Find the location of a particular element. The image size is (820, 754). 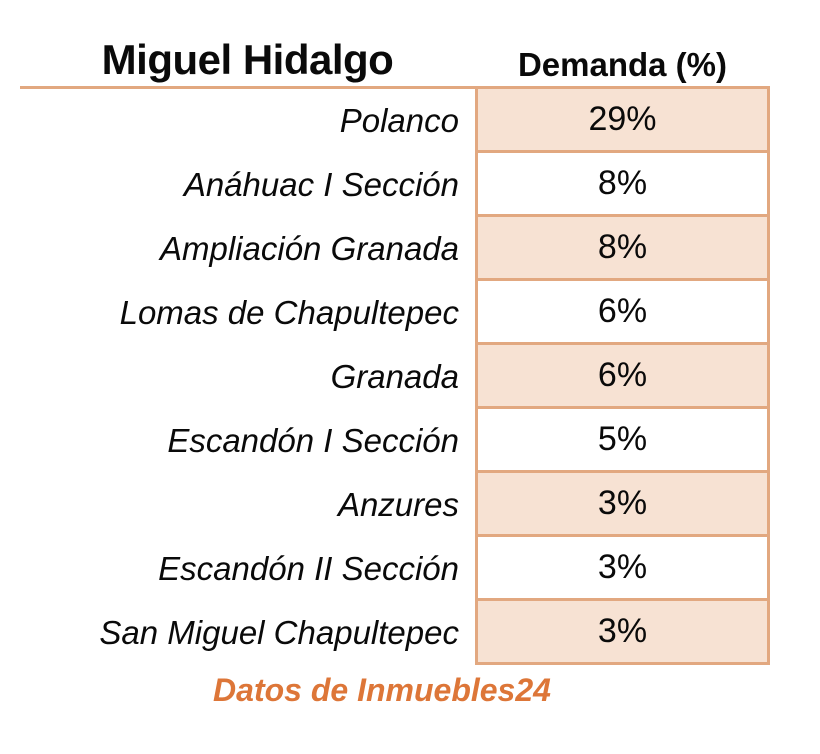

row-name-cell: San Miguel Chapultepec is located at coordinates (279, 632).